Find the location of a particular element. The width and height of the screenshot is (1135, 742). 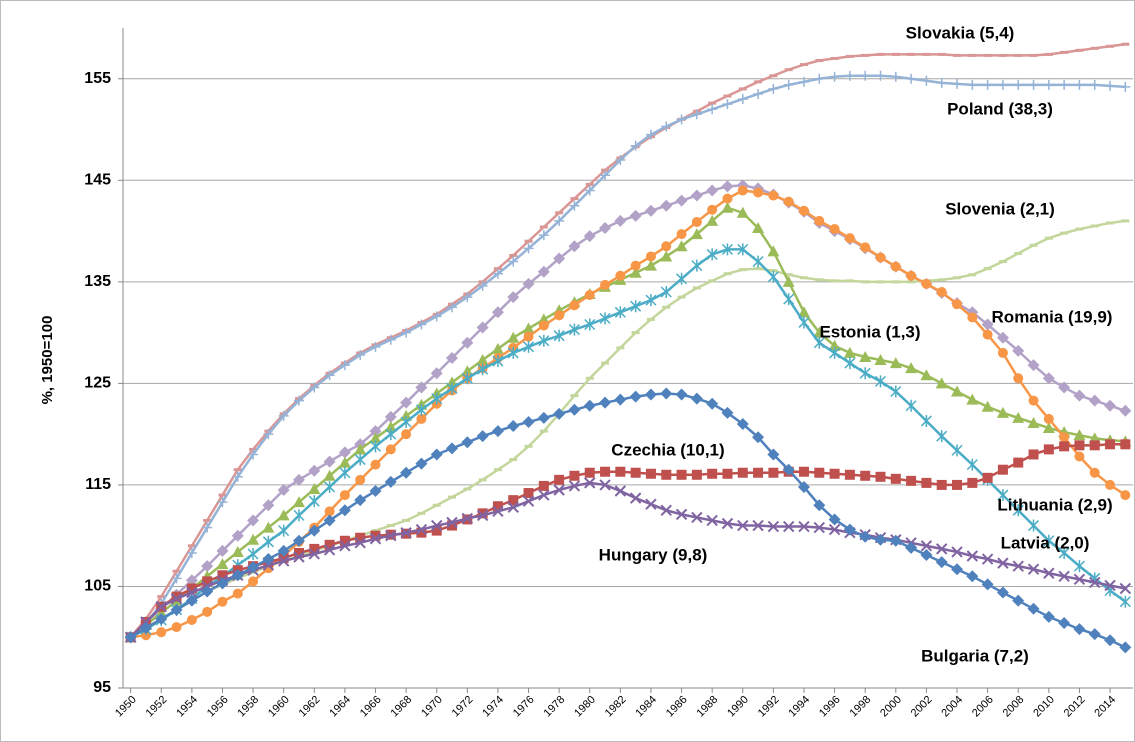

y-tick-label: 155 is located at coordinates (97, 78).